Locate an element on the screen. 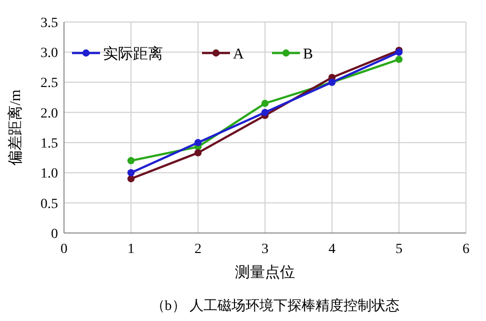  y-tick-label: 0 is located at coordinates (54, 234).